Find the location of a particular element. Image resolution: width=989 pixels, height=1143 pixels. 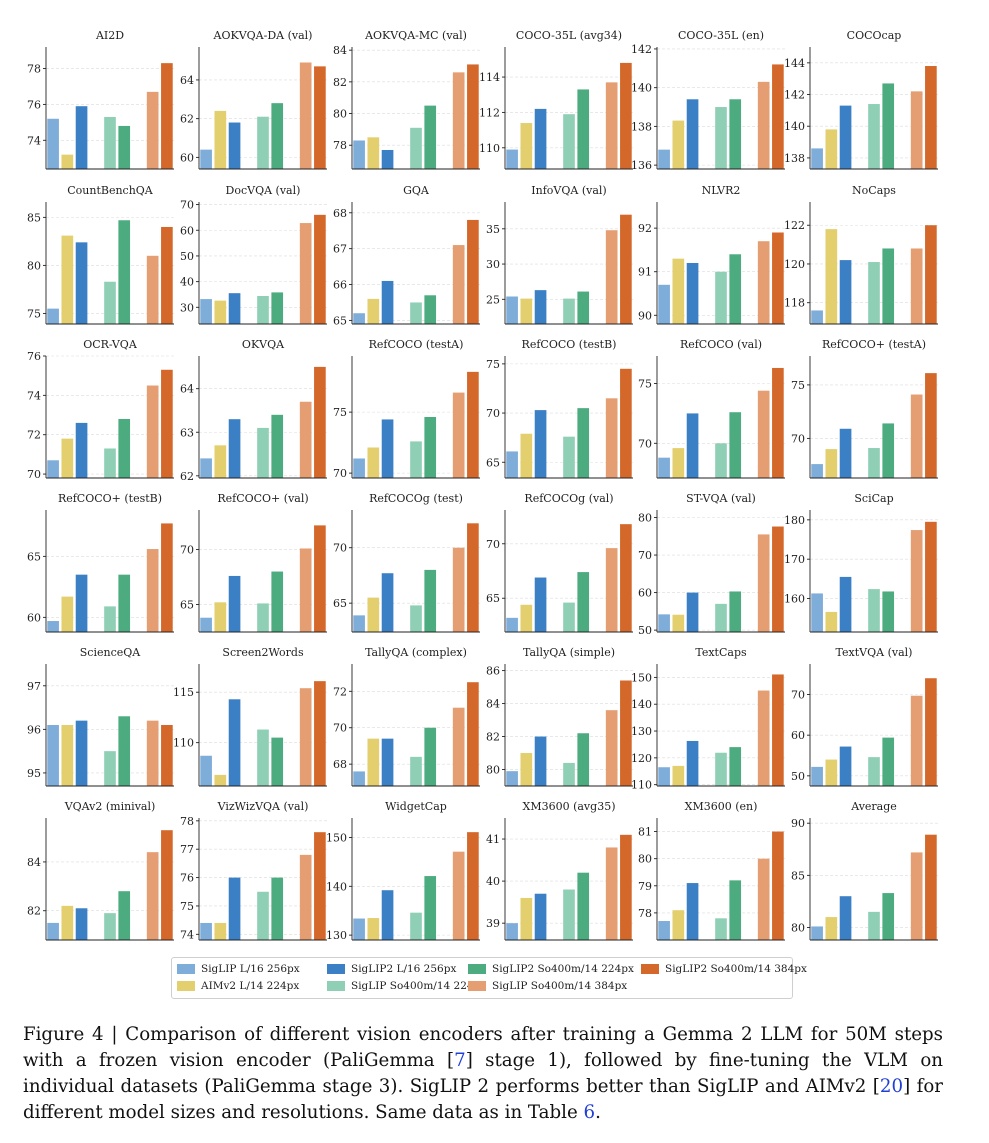

y-tick-label: 130 is located at coordinates (336, 935).